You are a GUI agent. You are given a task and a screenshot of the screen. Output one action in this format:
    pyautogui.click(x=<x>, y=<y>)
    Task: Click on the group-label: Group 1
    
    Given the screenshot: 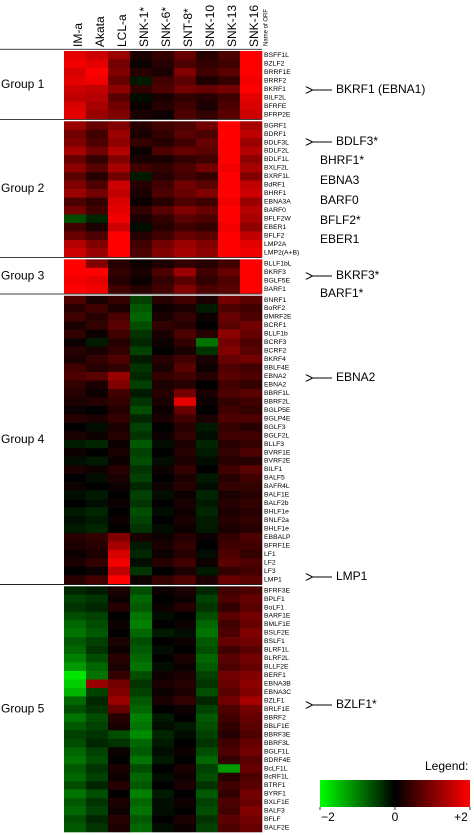 What is the action you would take?
    pyautogui.click(x=23, y=84)
    